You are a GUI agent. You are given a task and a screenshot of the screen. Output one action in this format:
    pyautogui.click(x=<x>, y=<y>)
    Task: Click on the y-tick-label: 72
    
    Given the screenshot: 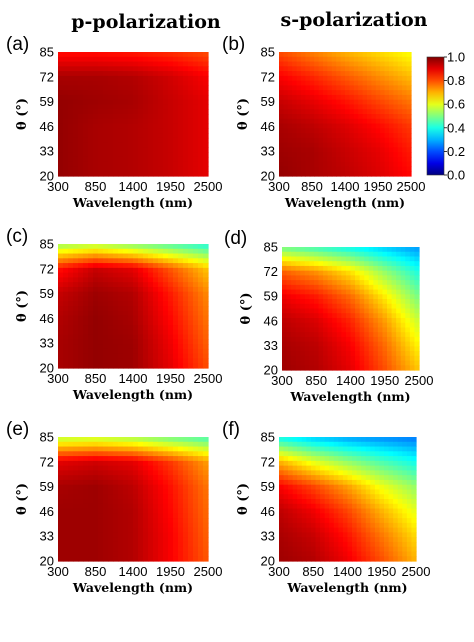 What is the action you would take?
    pyautogui.click(x=271, y=271)
    